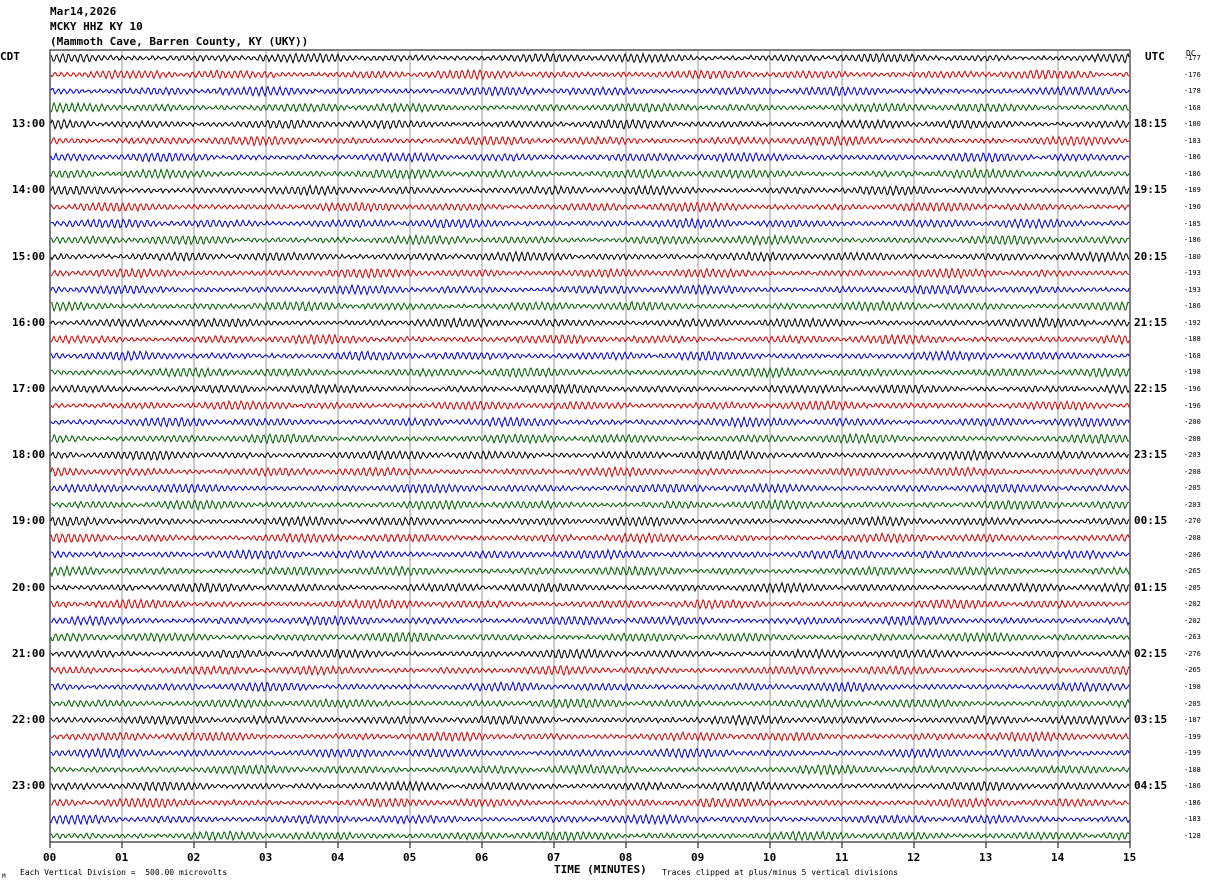 The image size is (1210, 886). What do you see at coordinates (29, 455) in the screenshot?
I see `left-hour-label: 18:00` at bounding box center [29, 455].